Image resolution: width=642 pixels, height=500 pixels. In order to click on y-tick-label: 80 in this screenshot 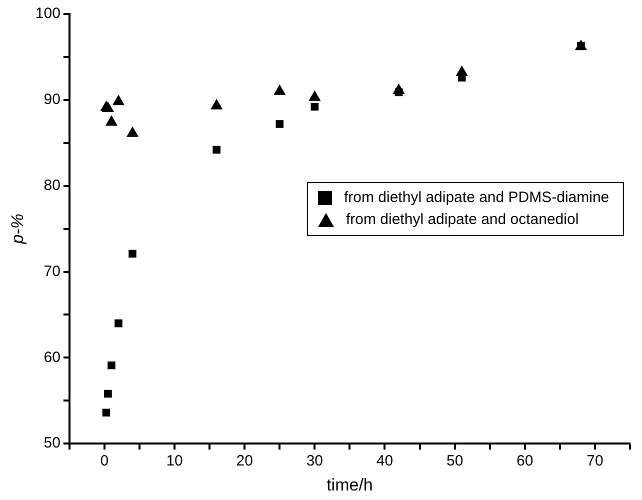, I will do `click(52, 185)`.